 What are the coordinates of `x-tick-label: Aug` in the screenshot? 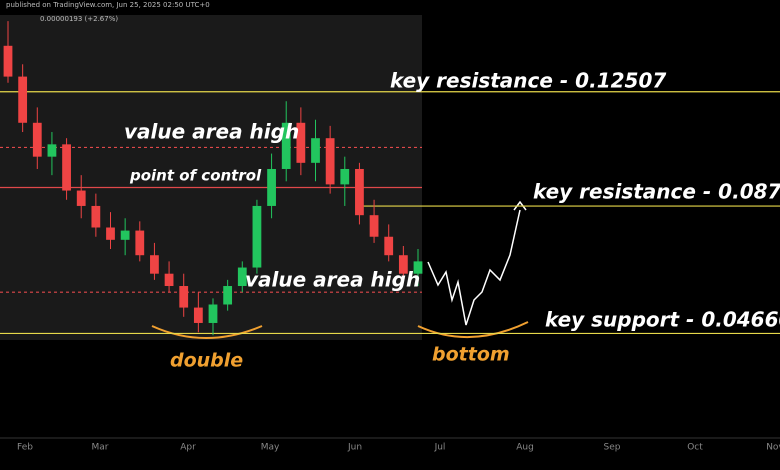 It's located at (525, 448).